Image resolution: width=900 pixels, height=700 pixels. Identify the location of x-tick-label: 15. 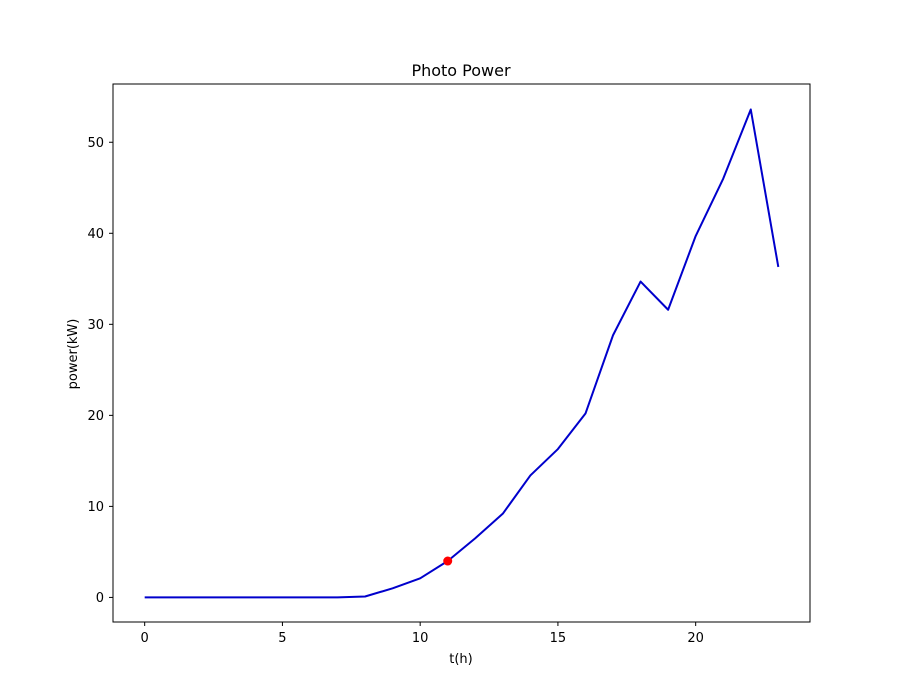
(558, 638).